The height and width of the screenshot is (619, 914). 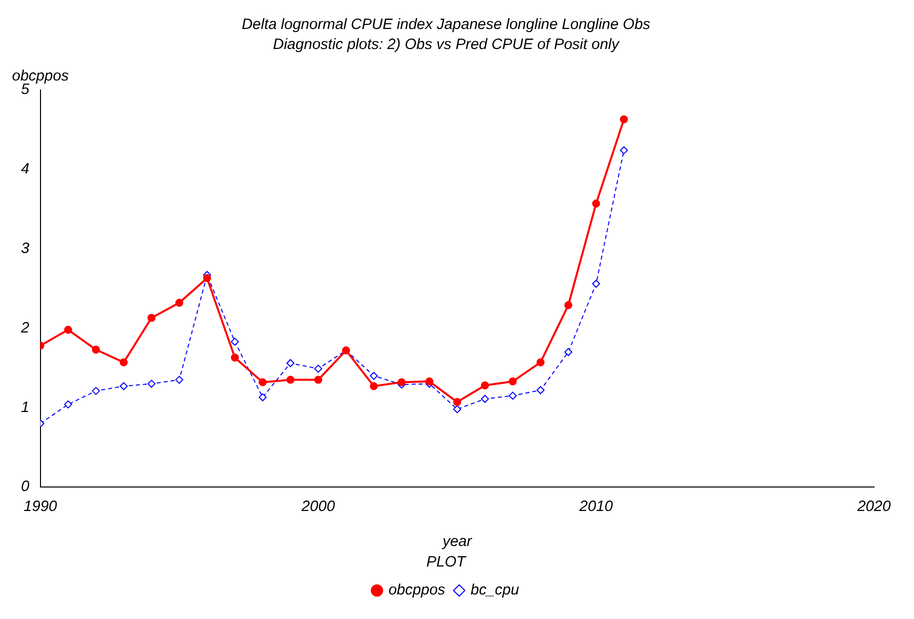 I want to click on x-tick-label: 2010, so click(x=596, y=507).